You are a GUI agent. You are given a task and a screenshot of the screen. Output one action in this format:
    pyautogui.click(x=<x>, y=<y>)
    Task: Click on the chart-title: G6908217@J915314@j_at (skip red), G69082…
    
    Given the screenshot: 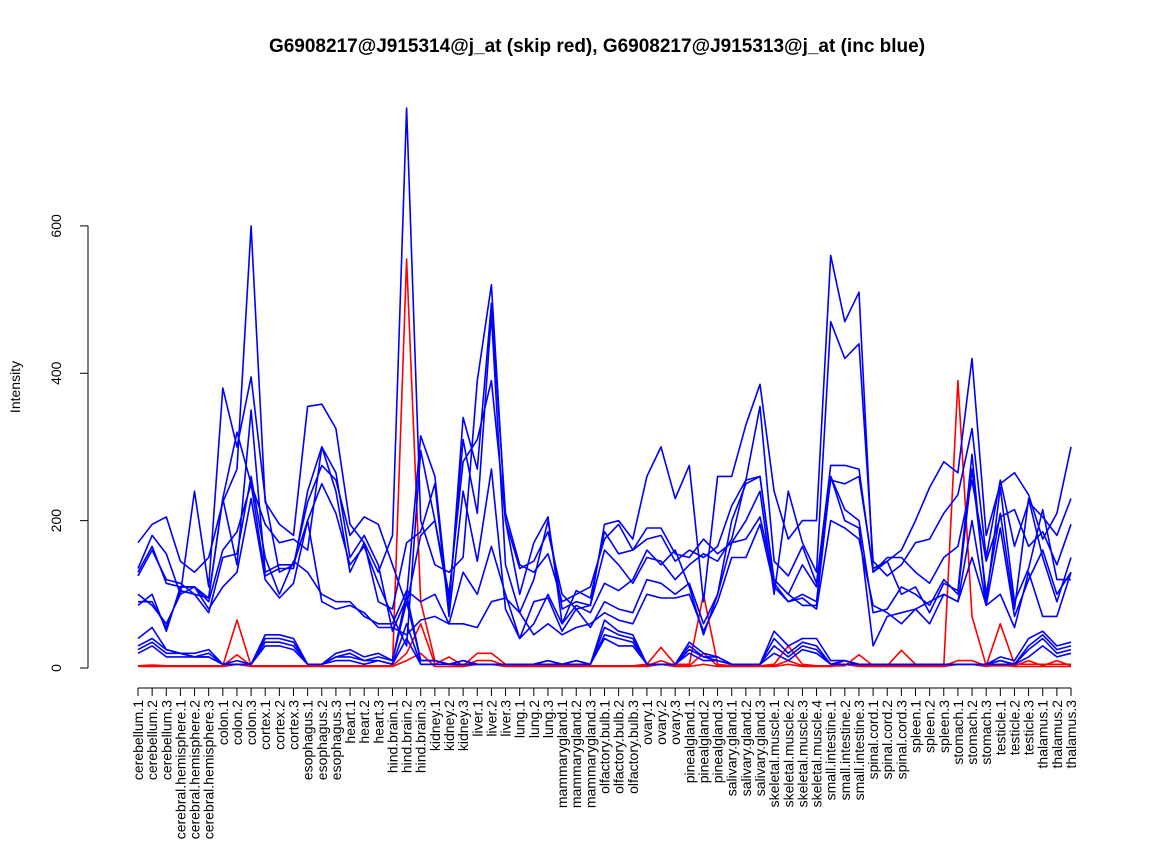 What is the action you would take?
    pyautogui.click(x=597, y=46)
    